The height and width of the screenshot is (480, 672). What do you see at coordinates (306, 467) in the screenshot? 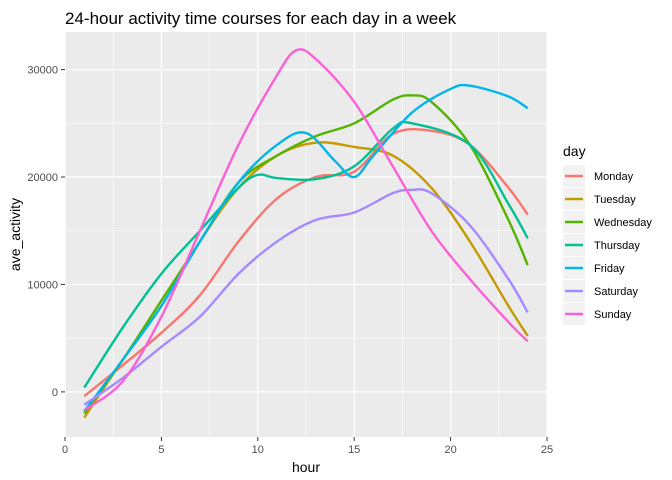
I see `x-axis-title: hour` at bounding box center [306, 467].